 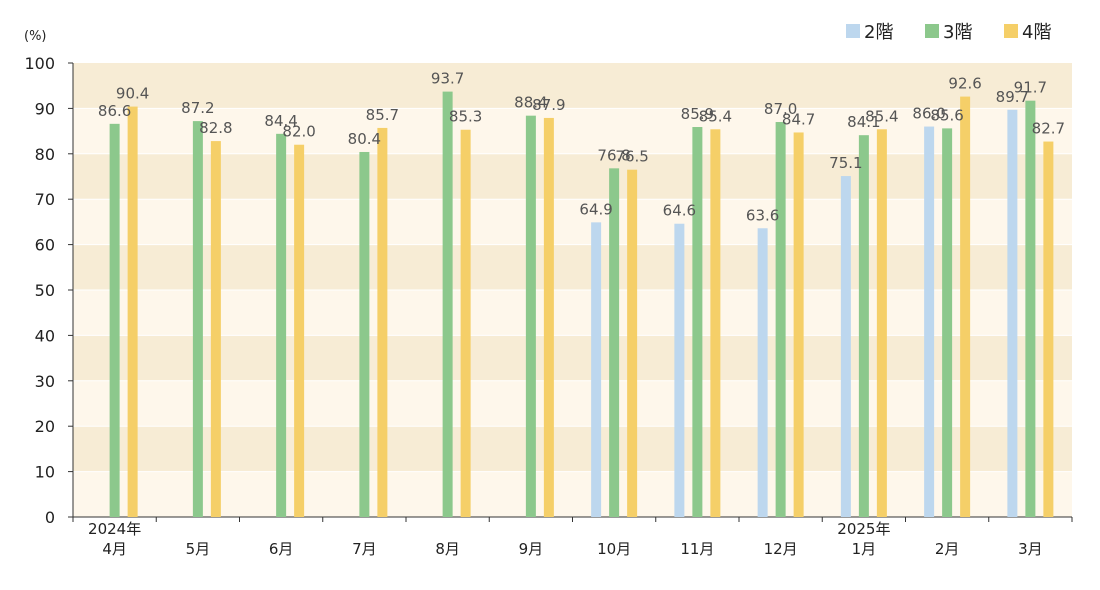 I want to click on data-label: 85.7, so click(x=382, y=115).